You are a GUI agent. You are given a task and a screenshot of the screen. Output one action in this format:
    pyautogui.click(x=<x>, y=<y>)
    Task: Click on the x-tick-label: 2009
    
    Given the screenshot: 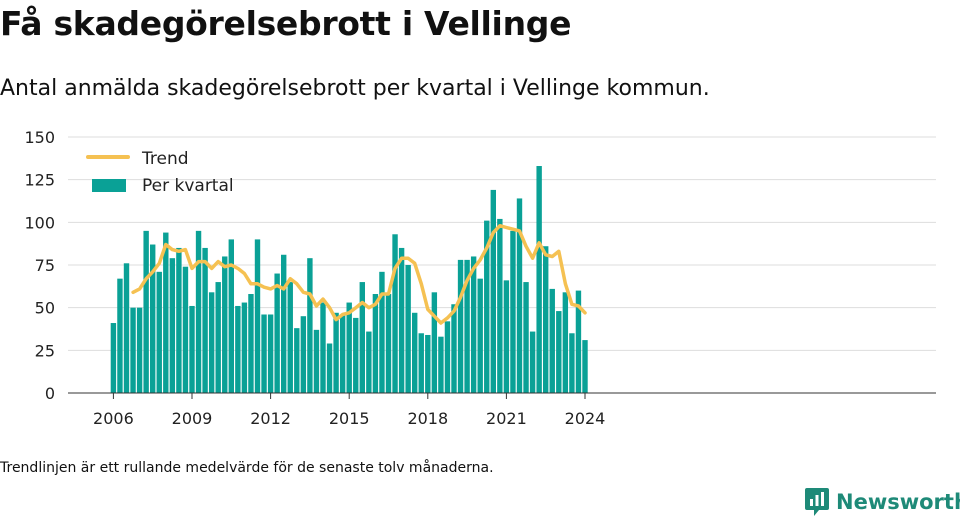 What is the action you would take?
    pyautogui.click(x=192, y=418)
    